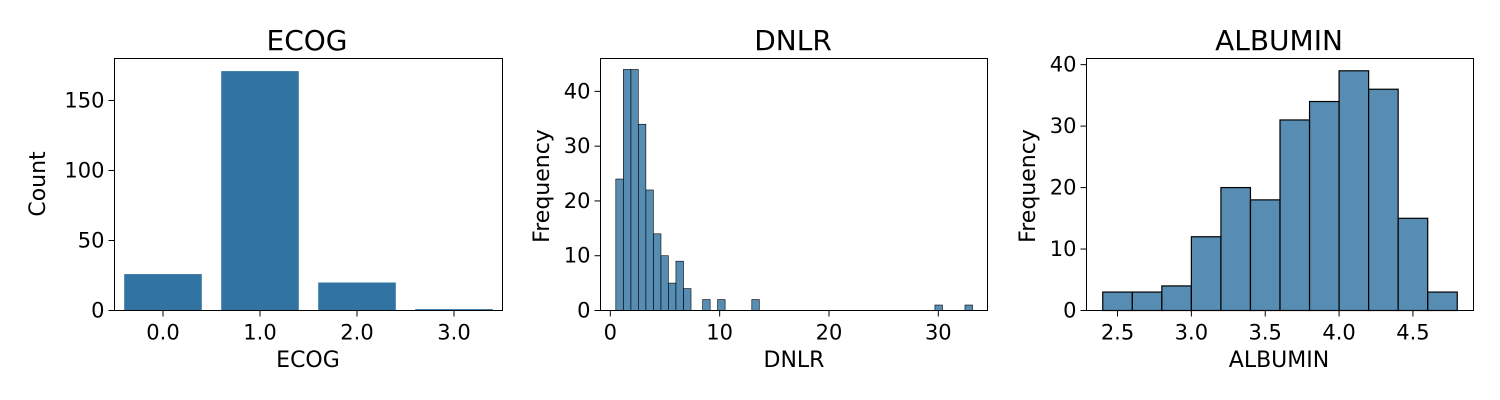  What do you see at coordinates (356, 333) in the screenshot?
I see `x-tick-label: 2.0` at bounding box center [356, 333].